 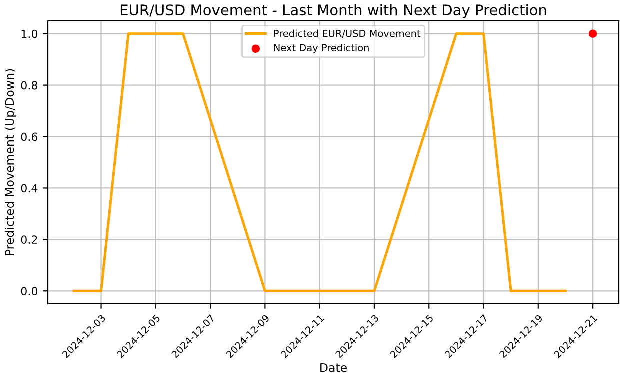 I want to click on y-axis-title: Predicted Movement (Up/Down), so click(x=10, y=162).